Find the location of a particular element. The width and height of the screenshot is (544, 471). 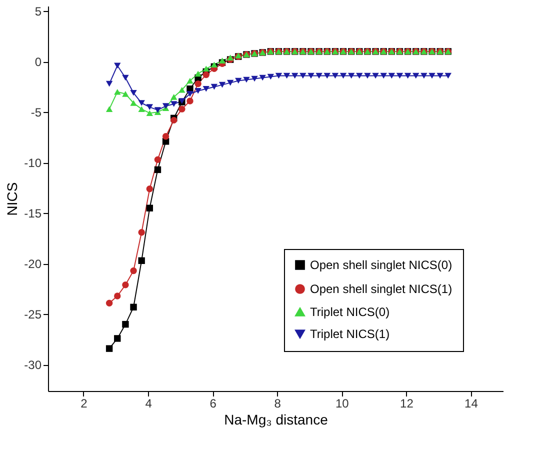

legend-label: Open shell singlet NICS(0) is located at coordinates (381, 265).